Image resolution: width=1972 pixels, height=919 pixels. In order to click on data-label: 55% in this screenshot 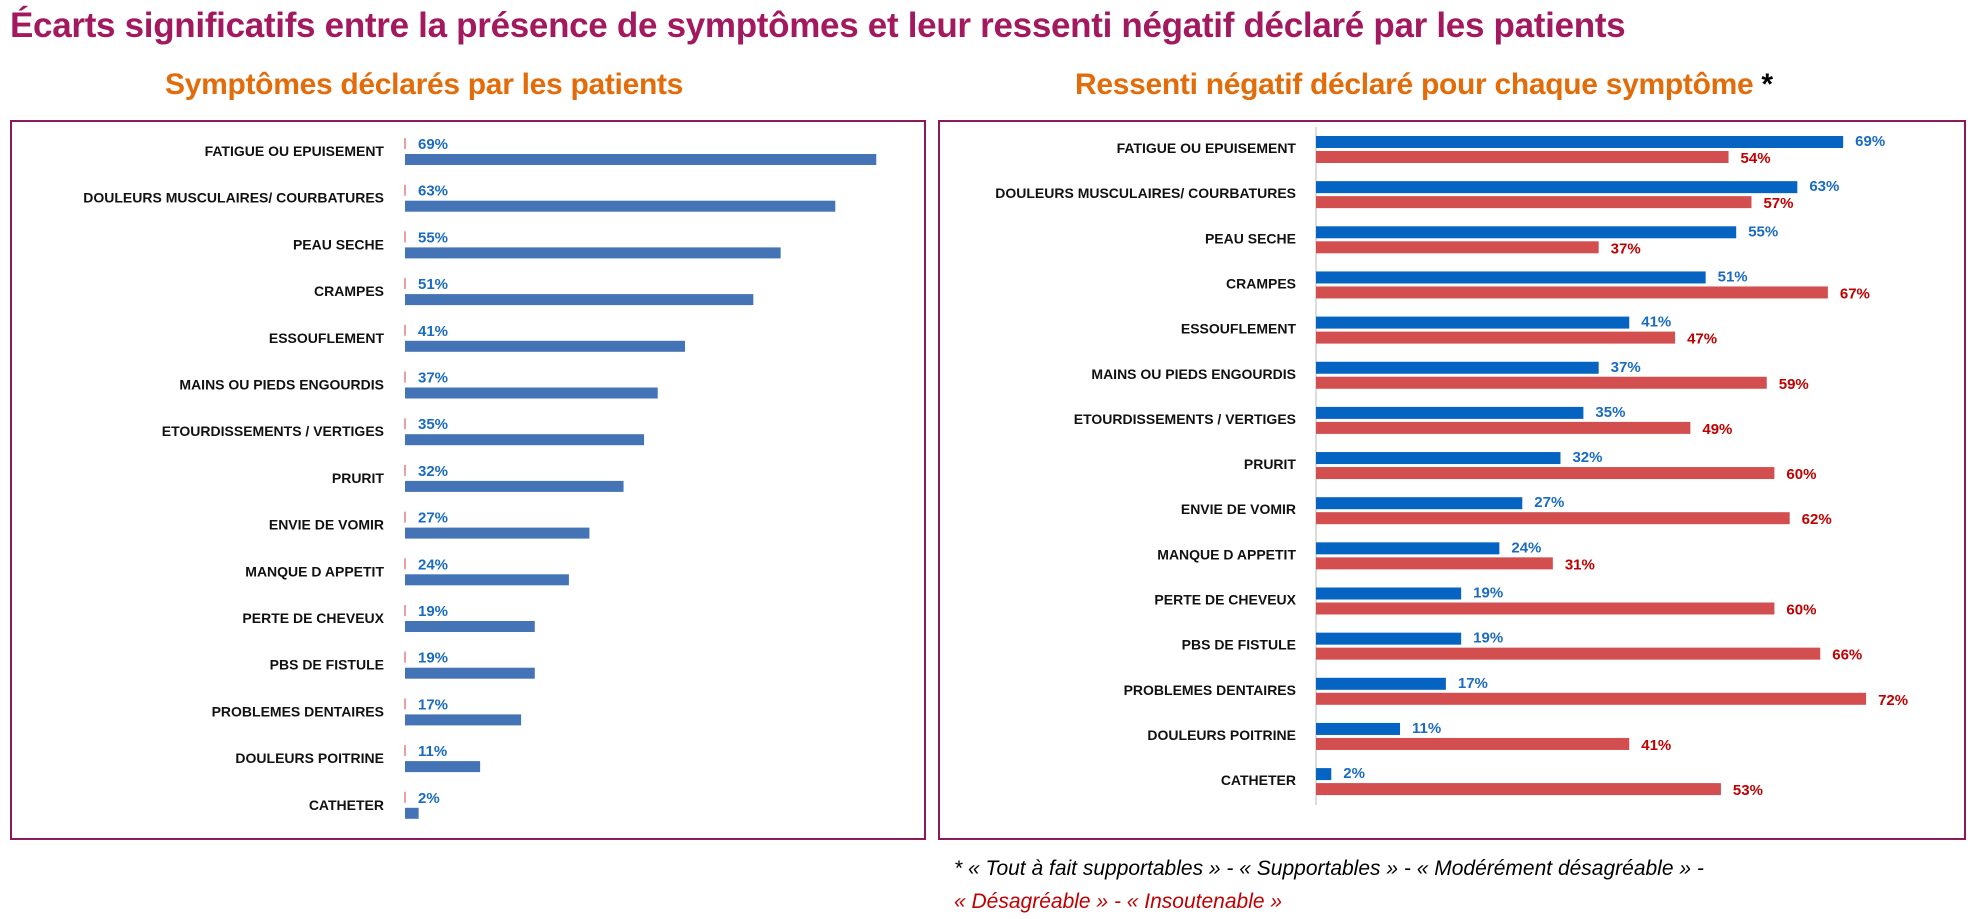, I will do `click(433, 237)`.